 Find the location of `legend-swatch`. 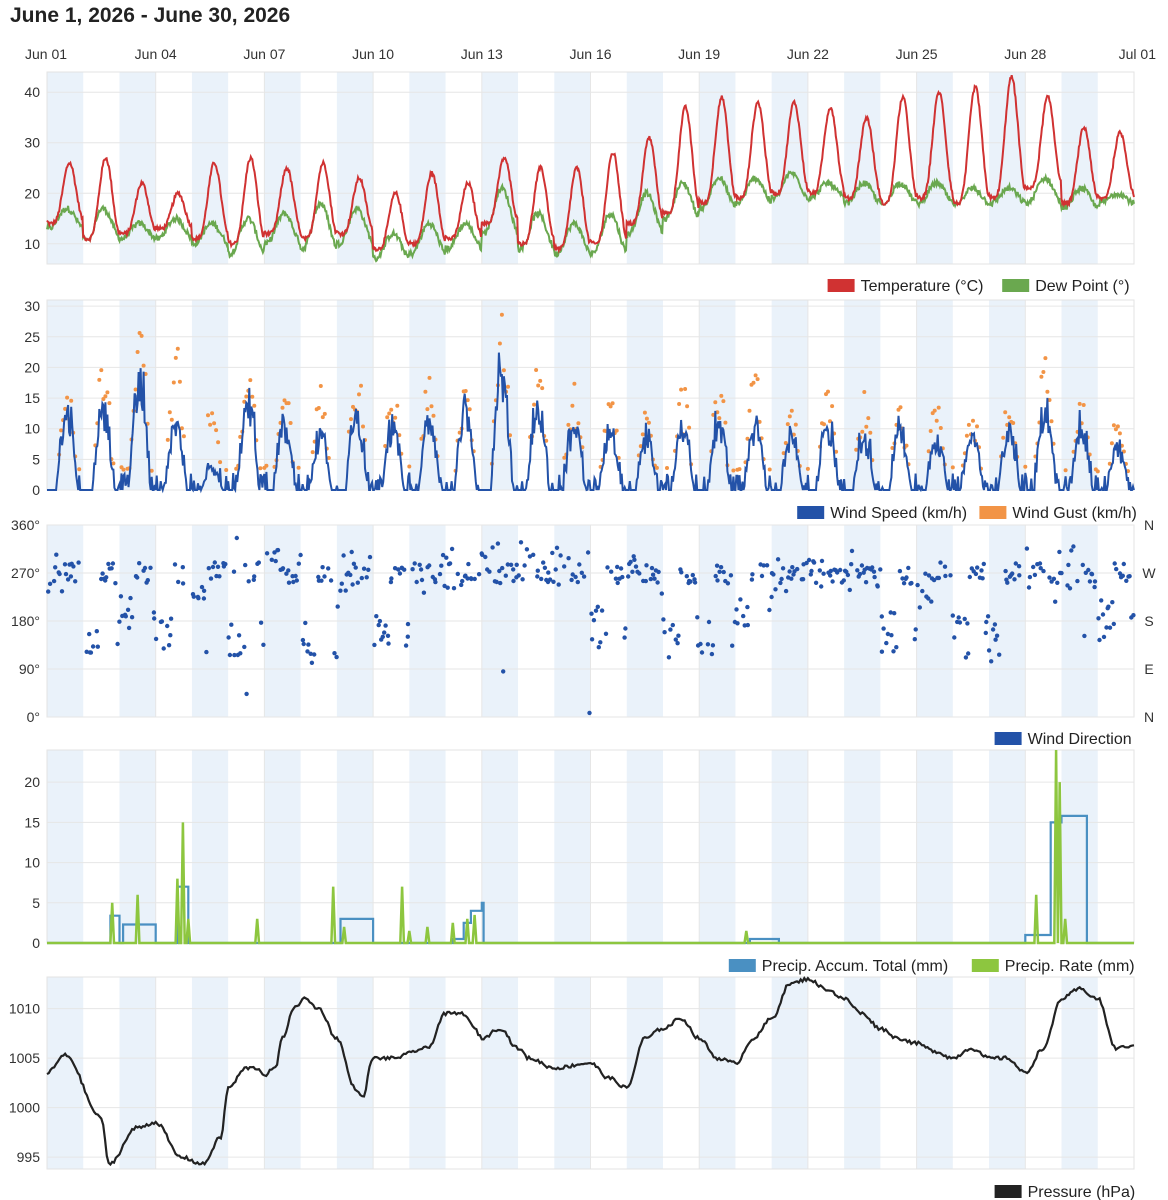

legend-swatch is located at coordinates (841, 285).